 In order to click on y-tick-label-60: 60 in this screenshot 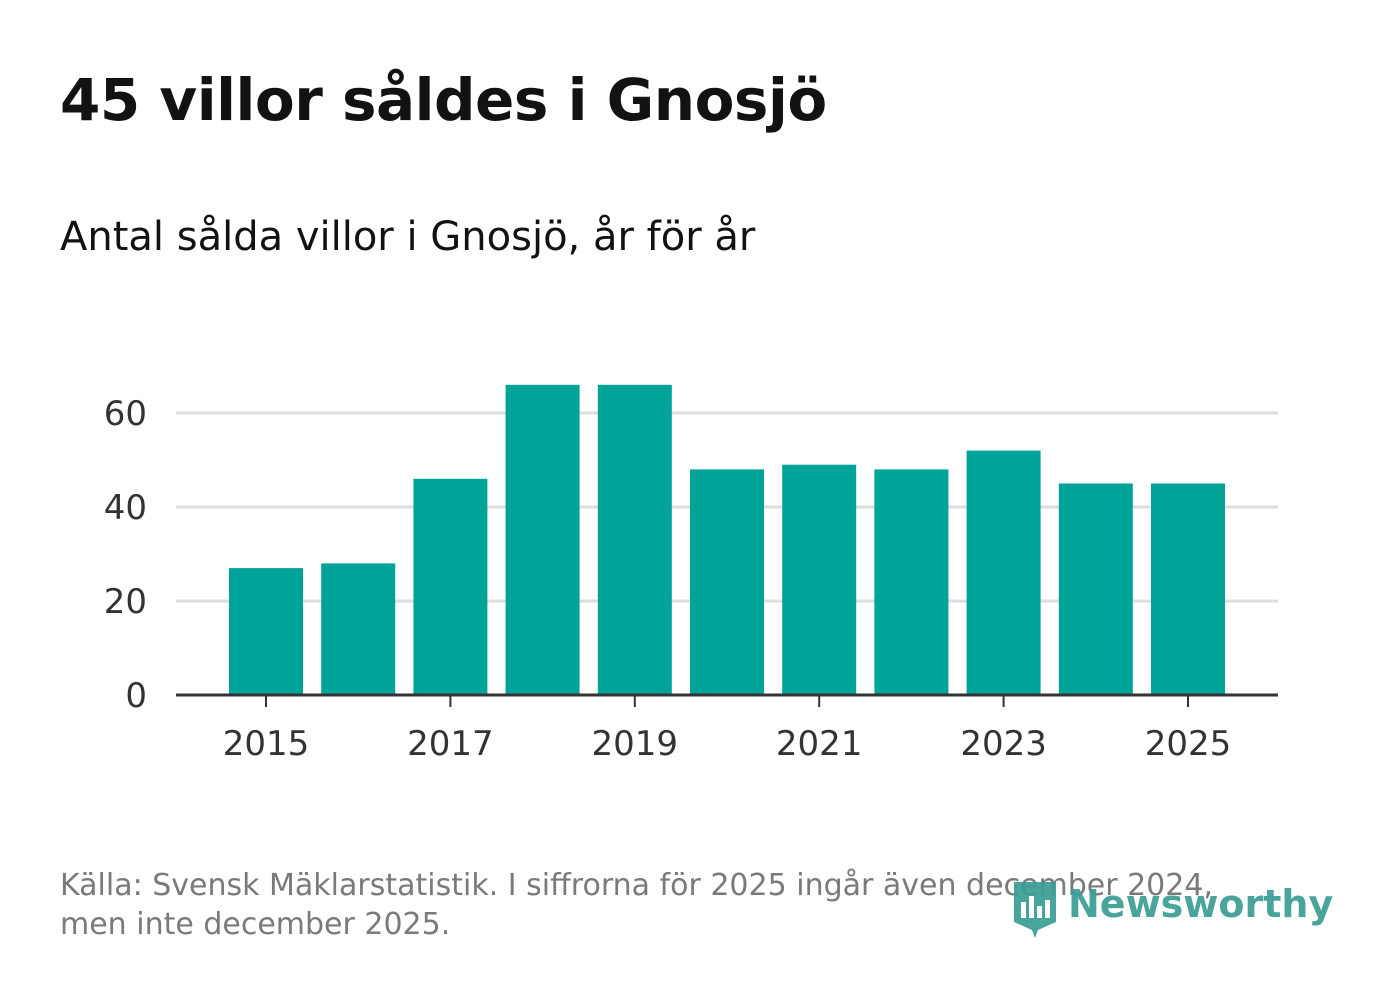, I will do `click(125, 414)`.